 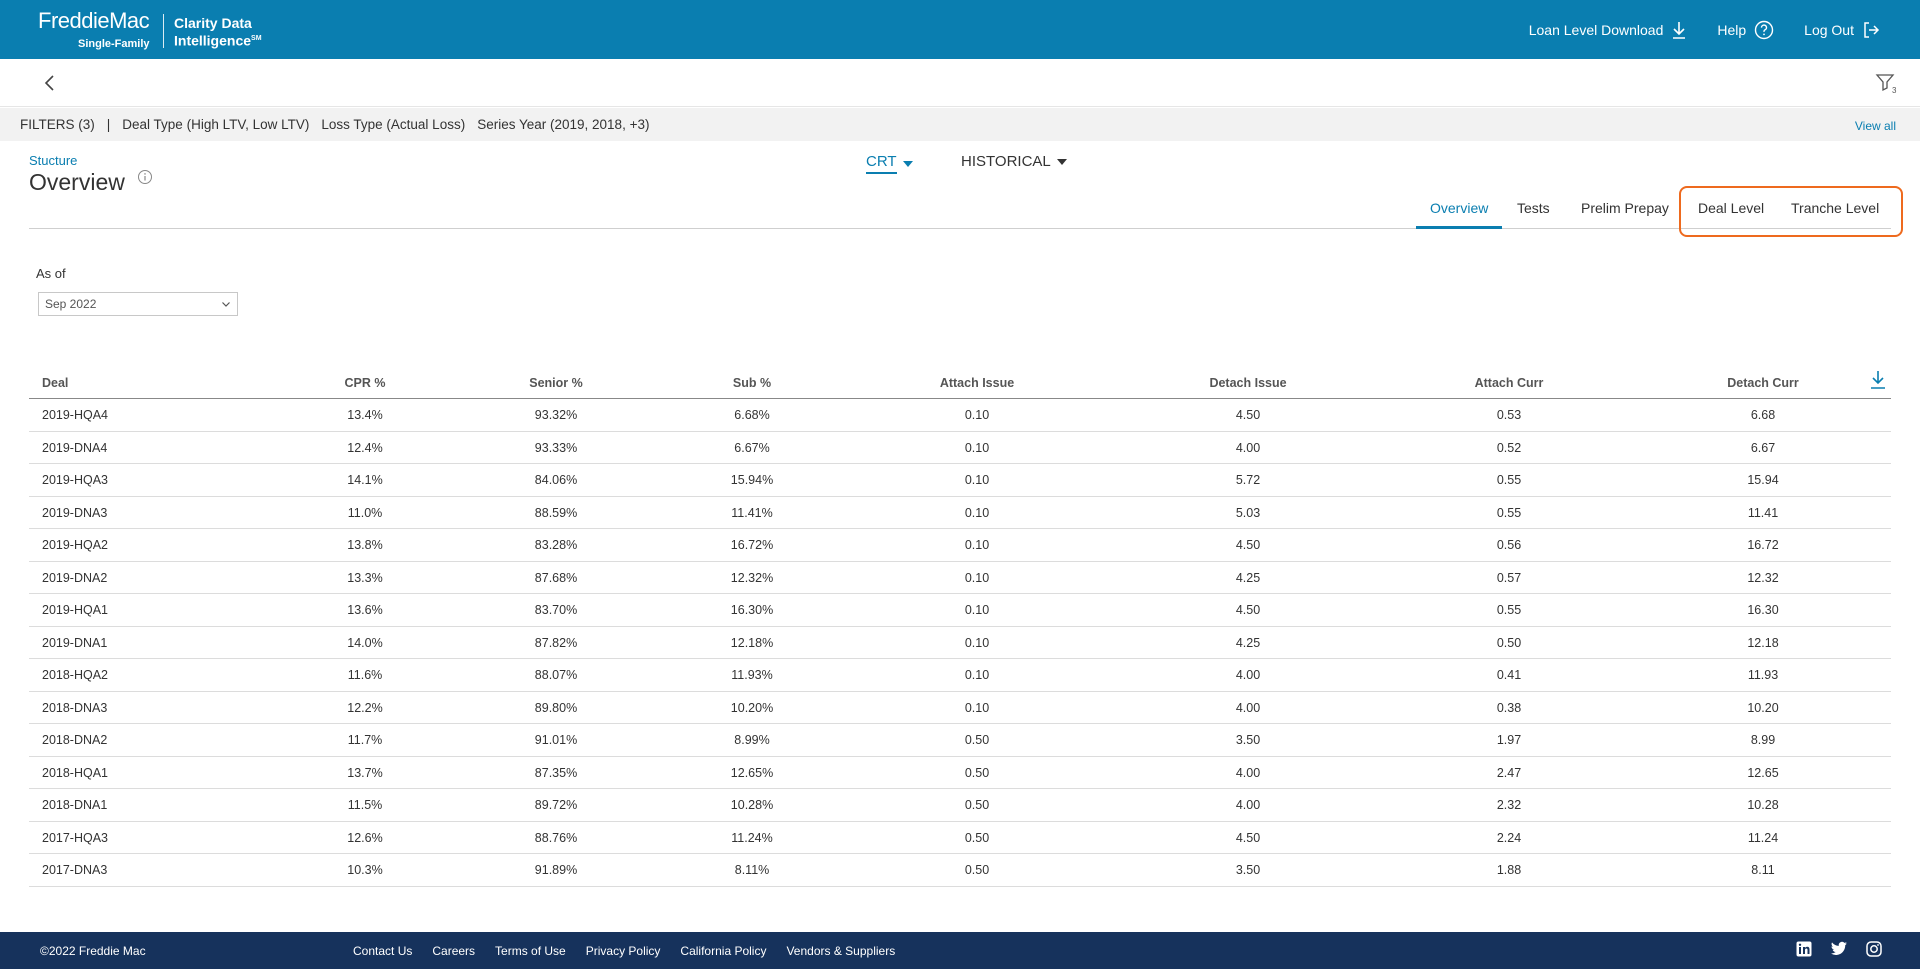 I want to click on tab-tests: Tests, so click(x=1533, y=208).